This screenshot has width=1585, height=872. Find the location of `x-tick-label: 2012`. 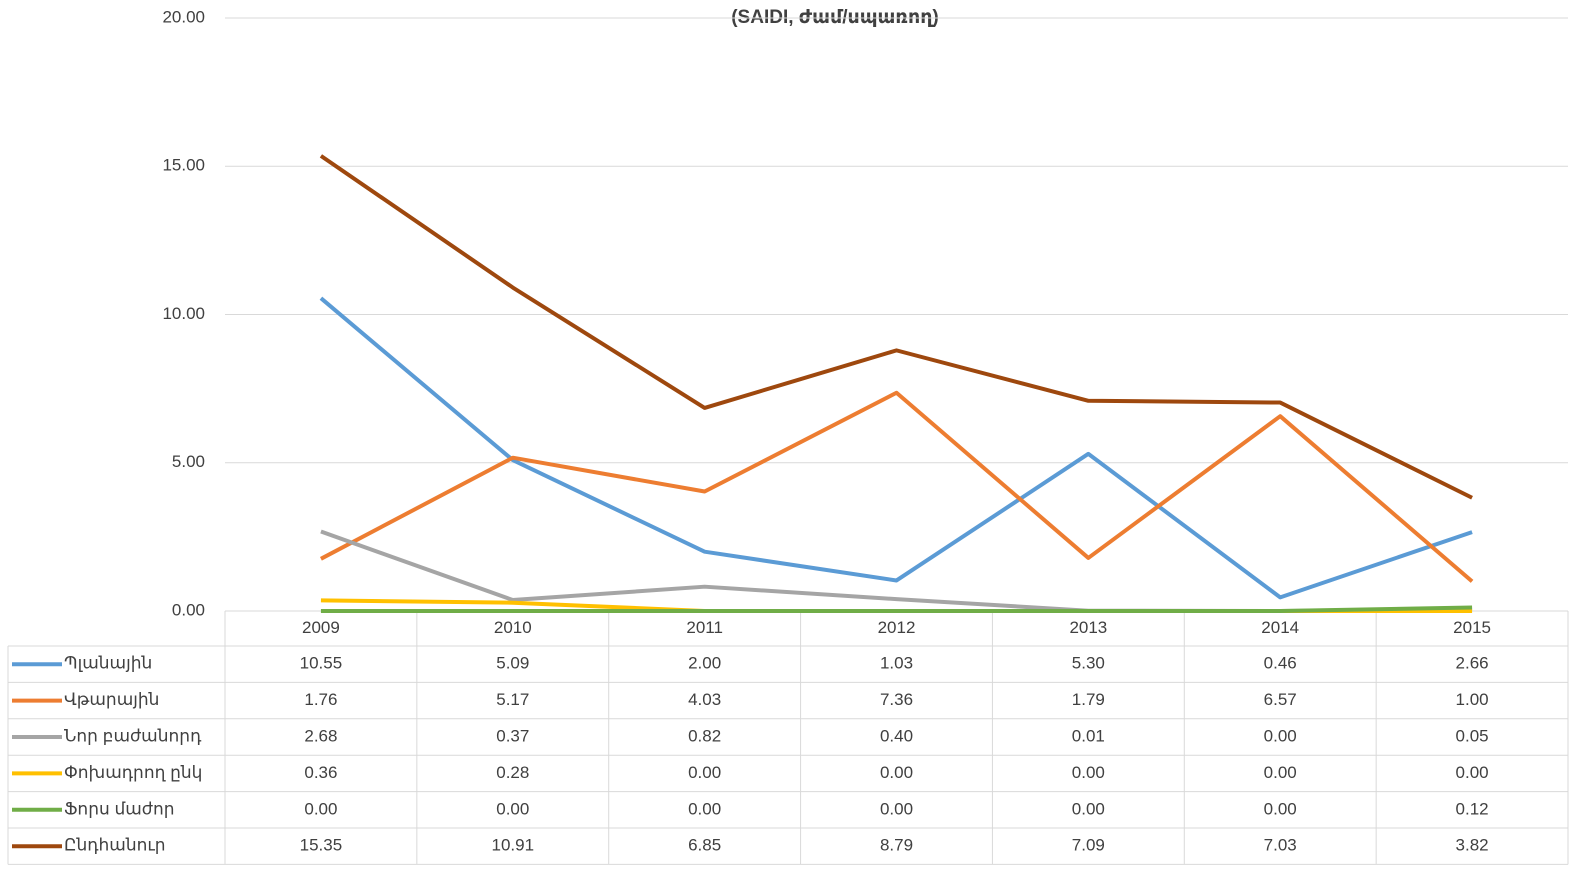

x-tick-label: 2012 is located at coordinates (897, 627).